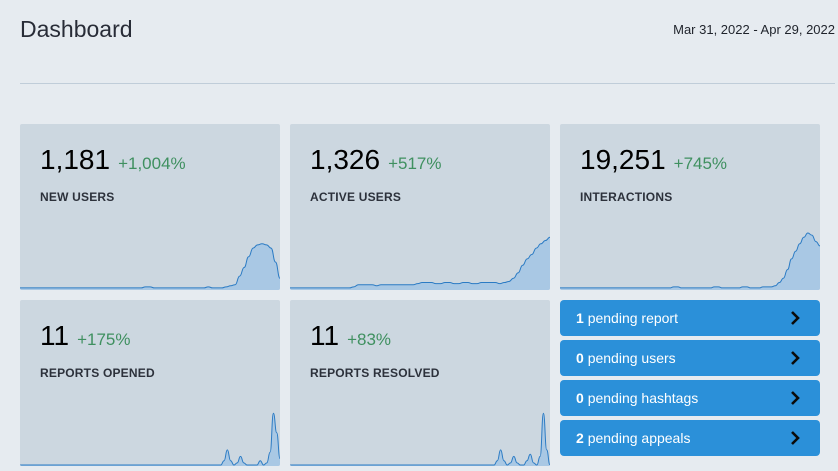 The width and height of the screenshot is (838, 471). Describe the element at coordinates (580, 318) in the screenshot. I see `action-count: 1` at that location.